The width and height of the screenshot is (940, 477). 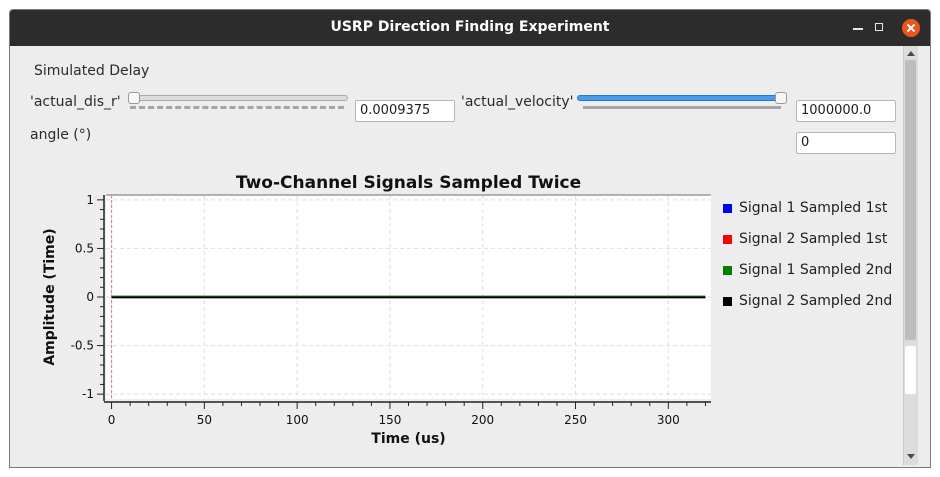 I want to click on vertical-scrollbar, so click(x=910, y=255).